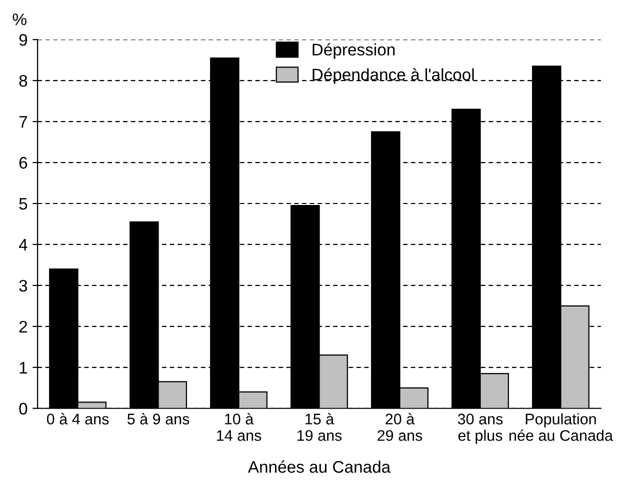 The width and height of the screenshot is (626, 495). I want to click on legend-label: Dépendance à l'alcool, so click(393, 76).